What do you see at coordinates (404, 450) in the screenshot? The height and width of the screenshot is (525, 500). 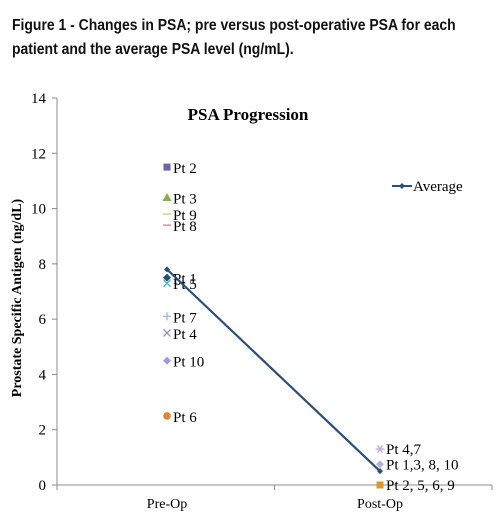 I see `post-op-point-label: Pt 4,7` at bounding box center [404, 450].